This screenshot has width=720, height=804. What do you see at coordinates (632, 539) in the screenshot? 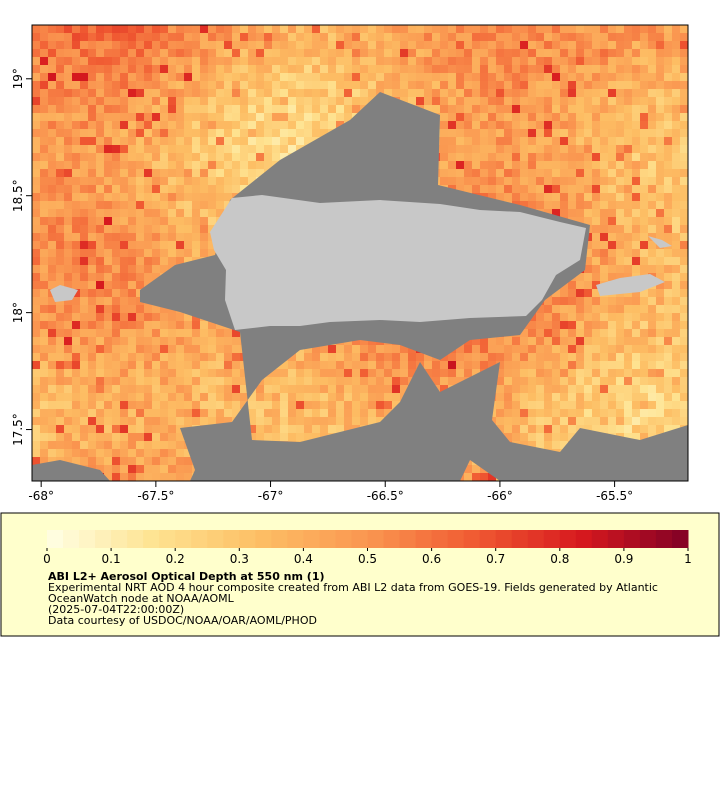
I see `colorbar-cell` at bounding box center [632, 539].